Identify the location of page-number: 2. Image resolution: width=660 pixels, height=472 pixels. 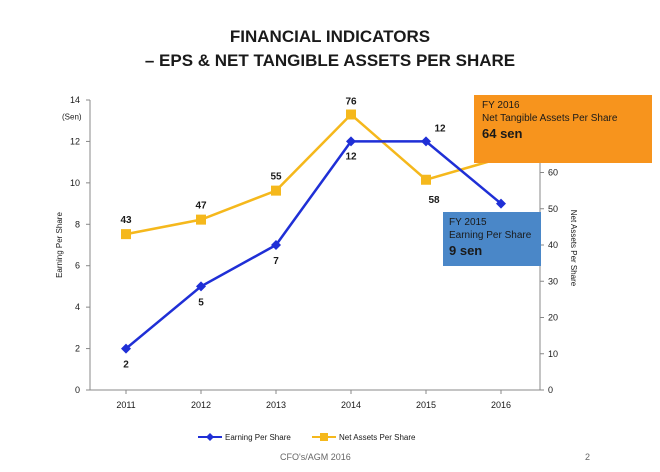
(588, 457).